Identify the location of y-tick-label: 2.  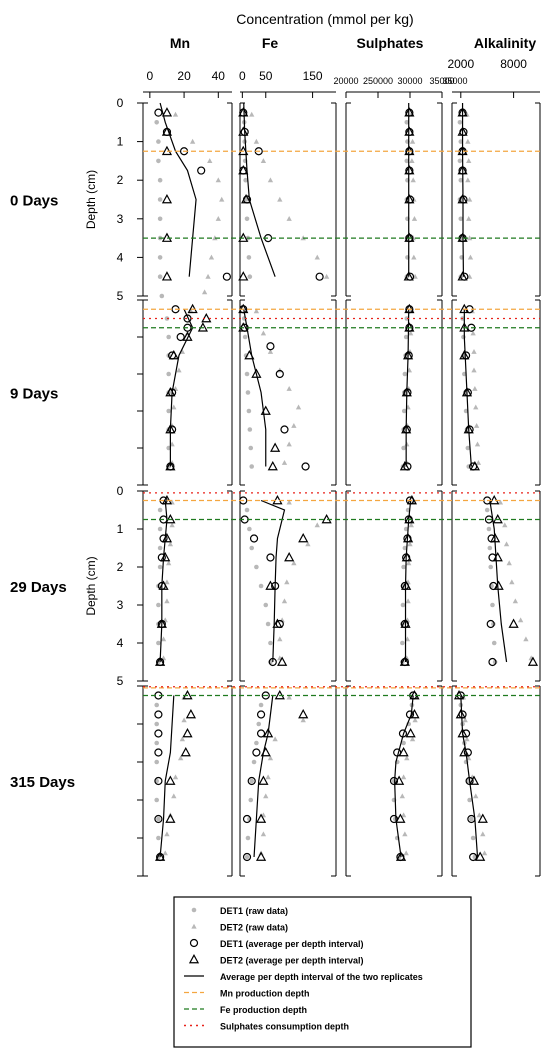
(120, 567).